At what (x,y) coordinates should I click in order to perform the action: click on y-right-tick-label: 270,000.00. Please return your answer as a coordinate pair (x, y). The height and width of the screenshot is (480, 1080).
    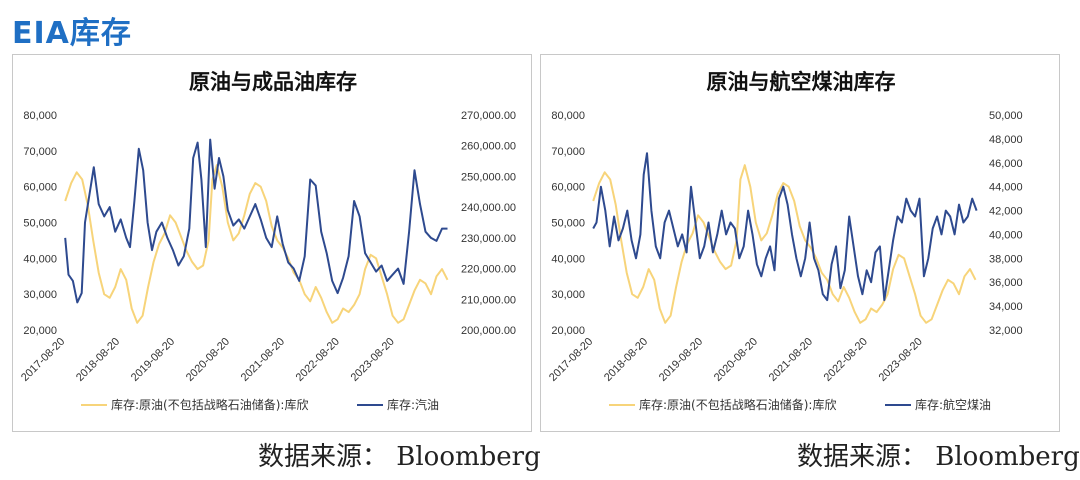
    Looking at the image, I should click on (488, 116).